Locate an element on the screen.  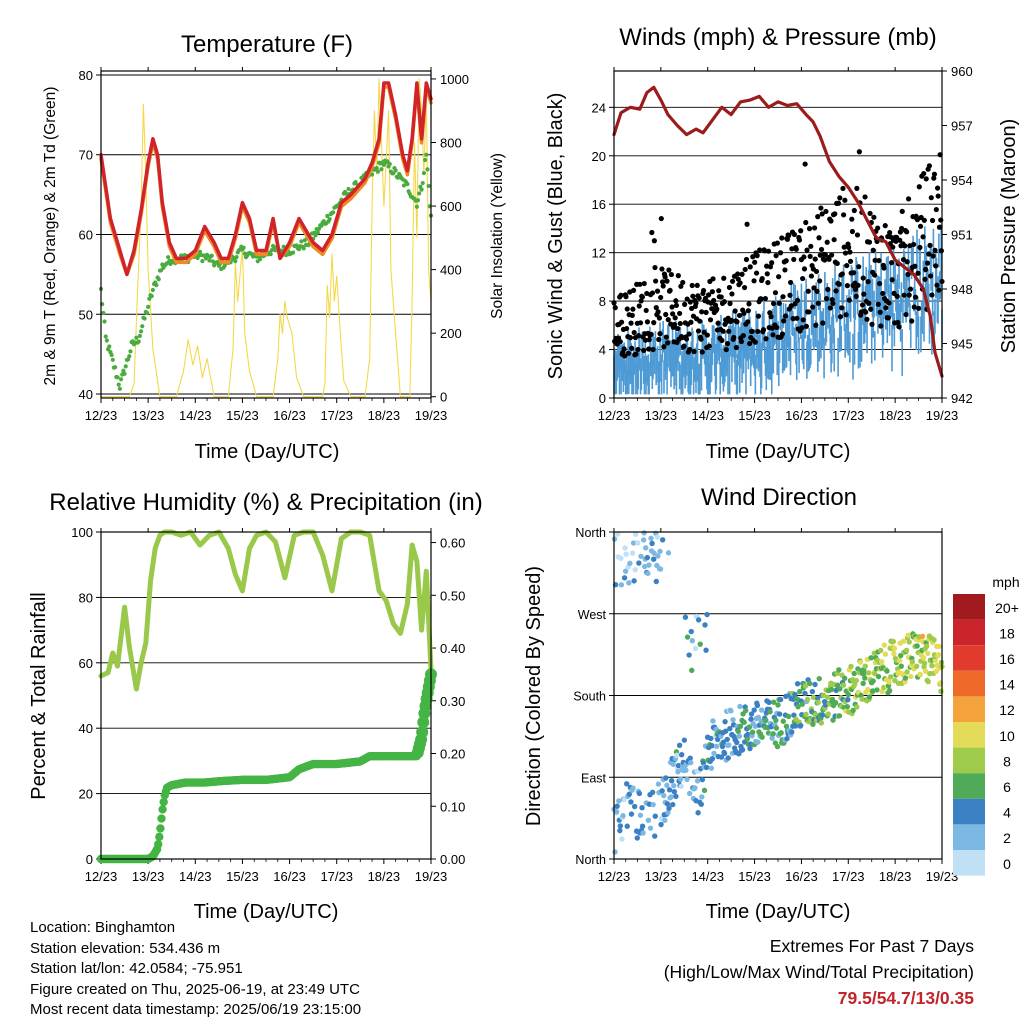
colorbar-label: 6 is located at coordinates (1007, 787).